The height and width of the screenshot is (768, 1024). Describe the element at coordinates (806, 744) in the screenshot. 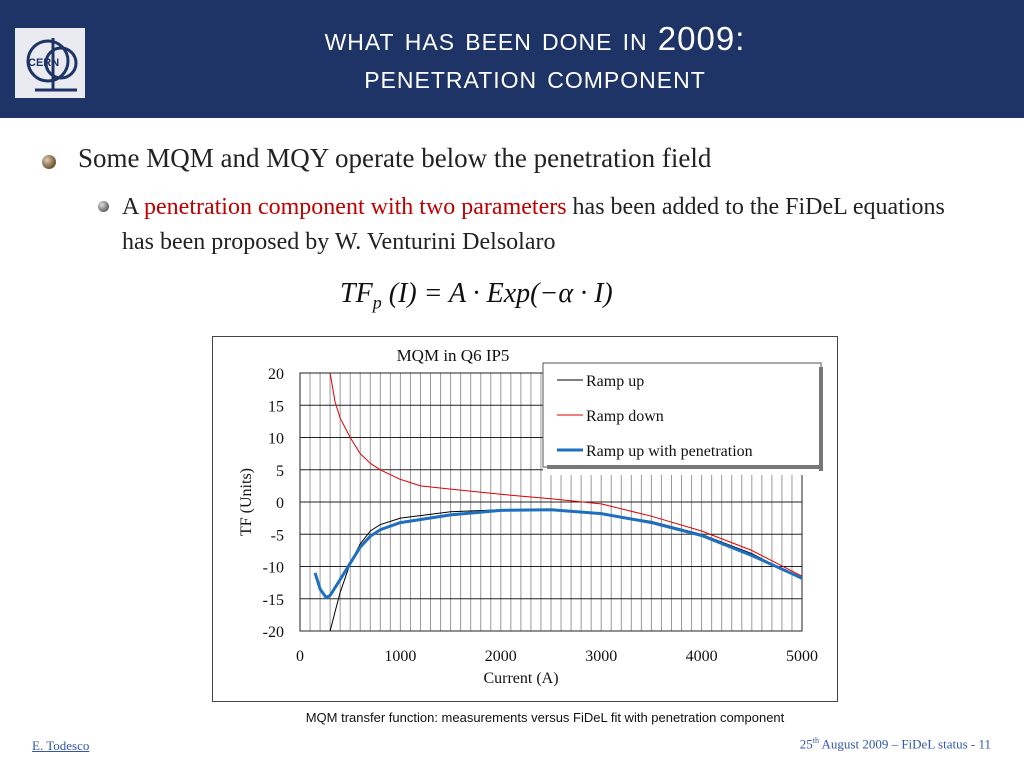

I see `footer-day: 25` at that location.